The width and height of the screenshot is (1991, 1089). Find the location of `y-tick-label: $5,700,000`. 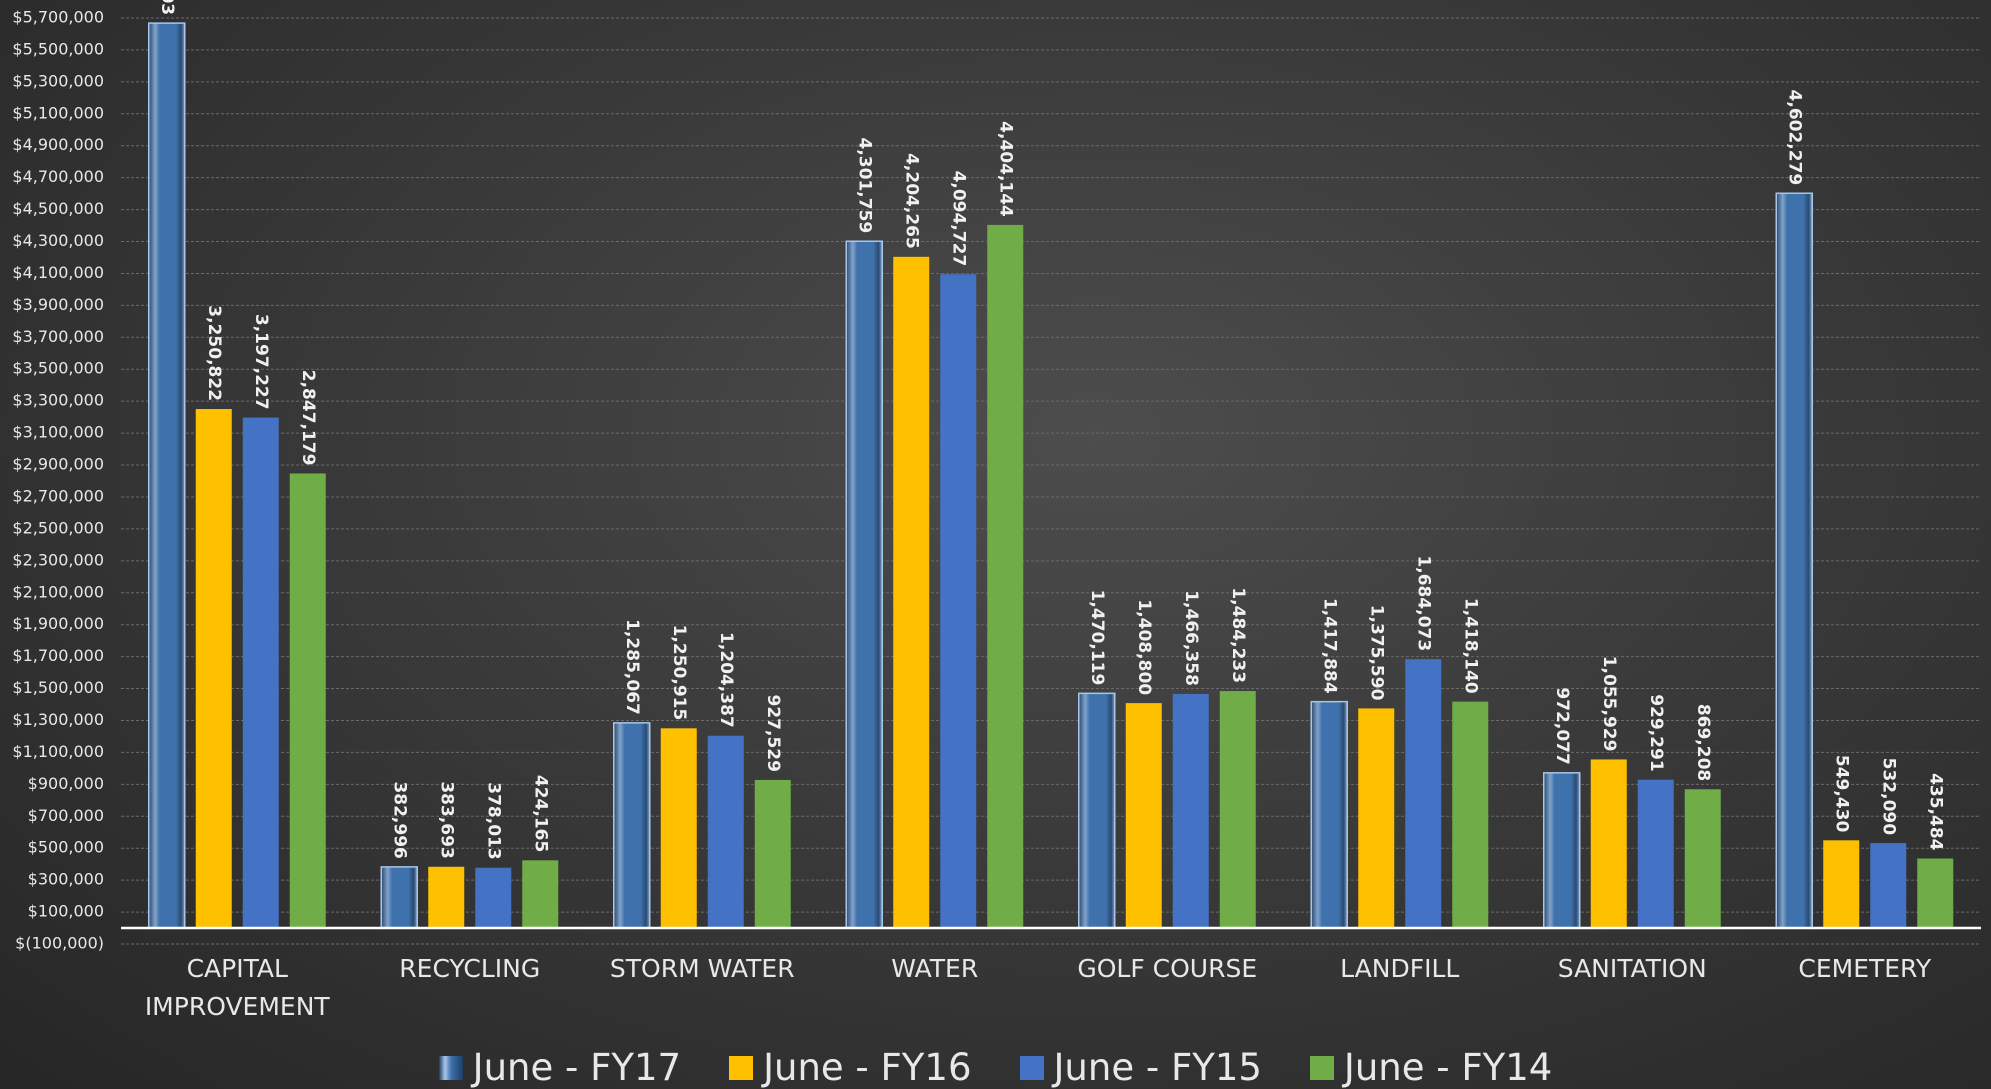

y-tick-label: $5,700,000 is located at coordinates (58, 17).